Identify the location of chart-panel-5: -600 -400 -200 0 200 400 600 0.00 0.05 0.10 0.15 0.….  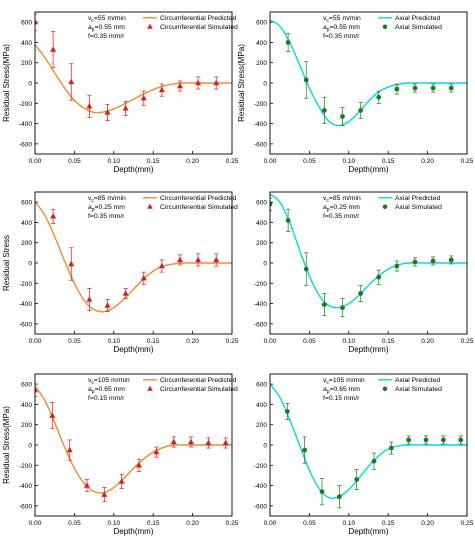
(120, 454).